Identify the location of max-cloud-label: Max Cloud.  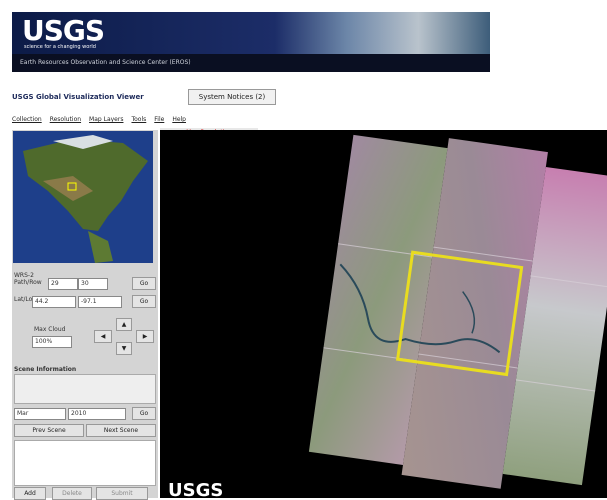
(50, 329).